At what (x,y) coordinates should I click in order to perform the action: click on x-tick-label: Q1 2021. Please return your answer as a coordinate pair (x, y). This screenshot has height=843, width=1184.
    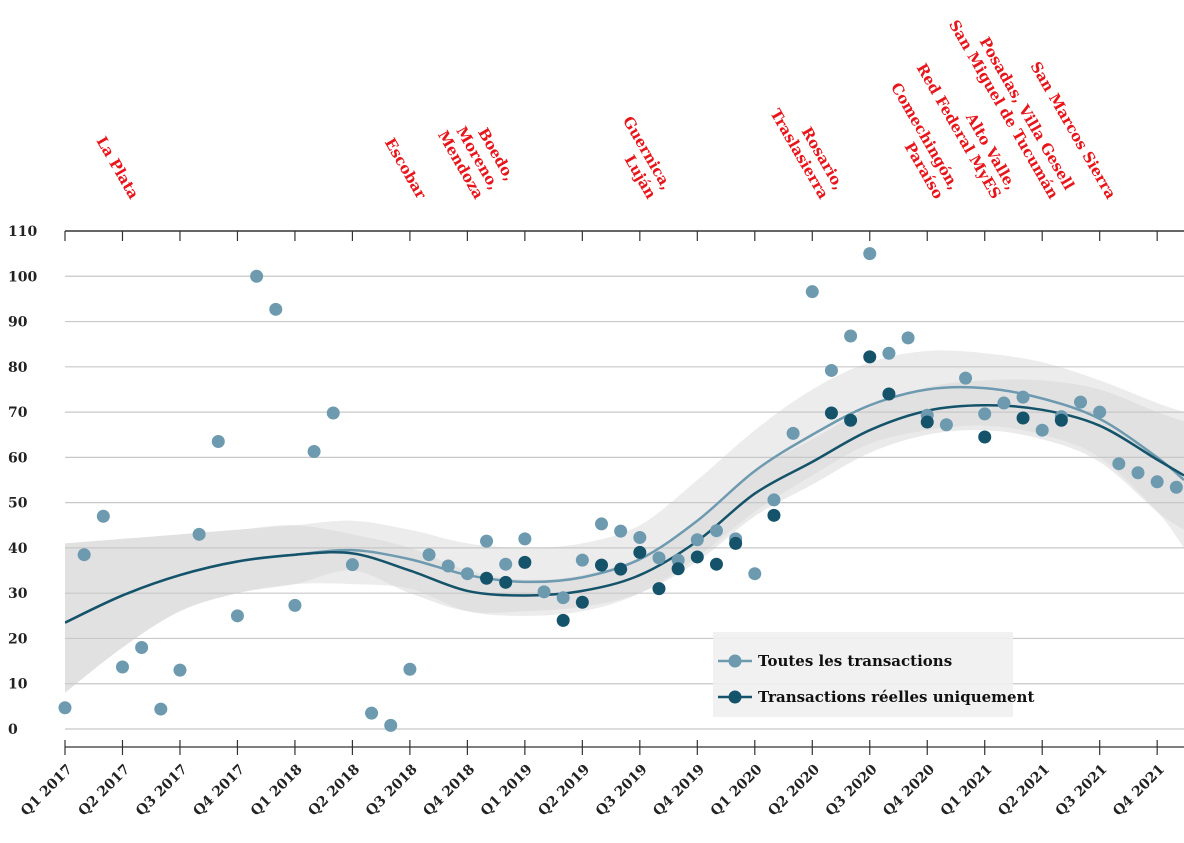
    Looking at the image, I should click on (967, 791).